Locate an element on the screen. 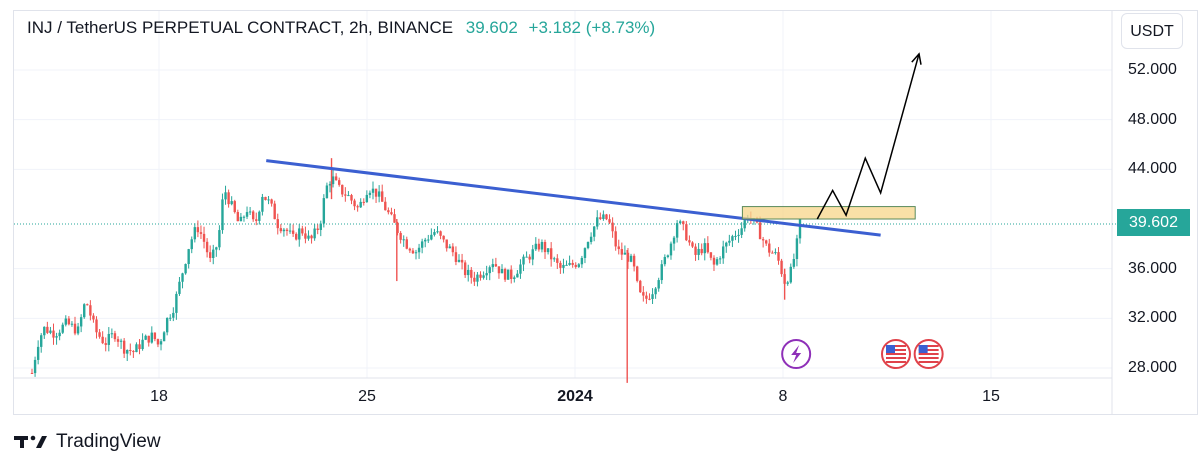 Image resolution: width=1200 pixels, height=466 pixels. lightning-glyph is located at coordinates (796, 354).